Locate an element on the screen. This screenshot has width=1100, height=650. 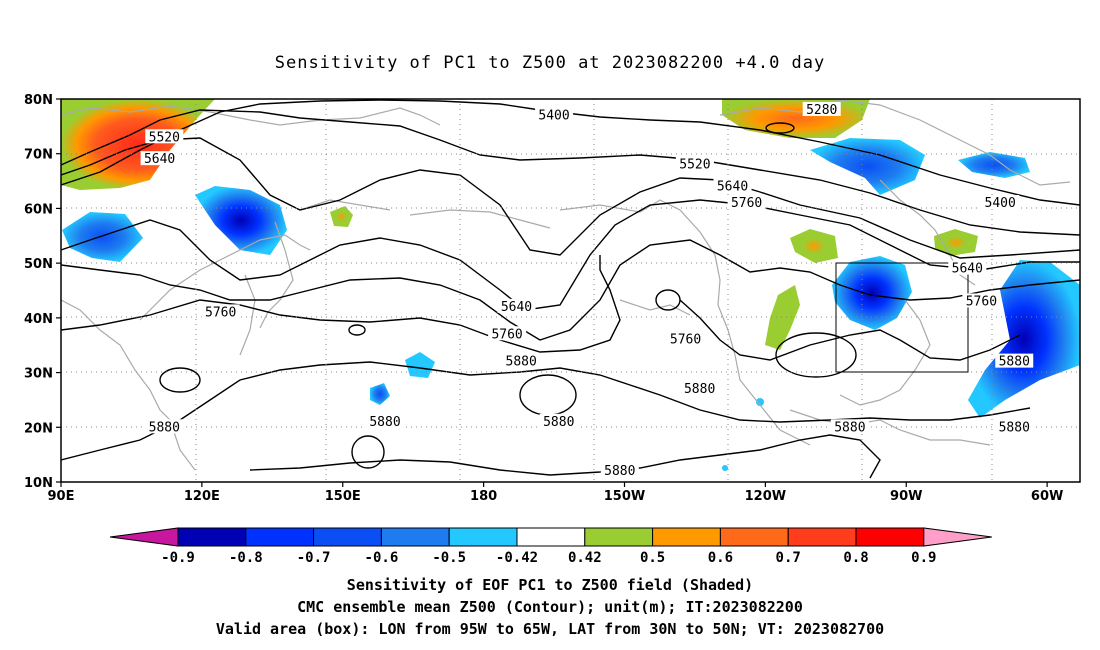
lat-tick-label: 40N is located at coordinates (38, 319).